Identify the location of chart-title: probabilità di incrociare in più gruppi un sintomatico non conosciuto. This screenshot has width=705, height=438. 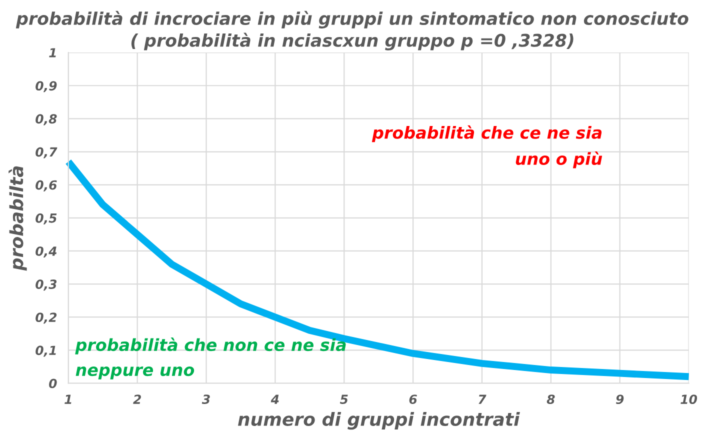
(352, 19).